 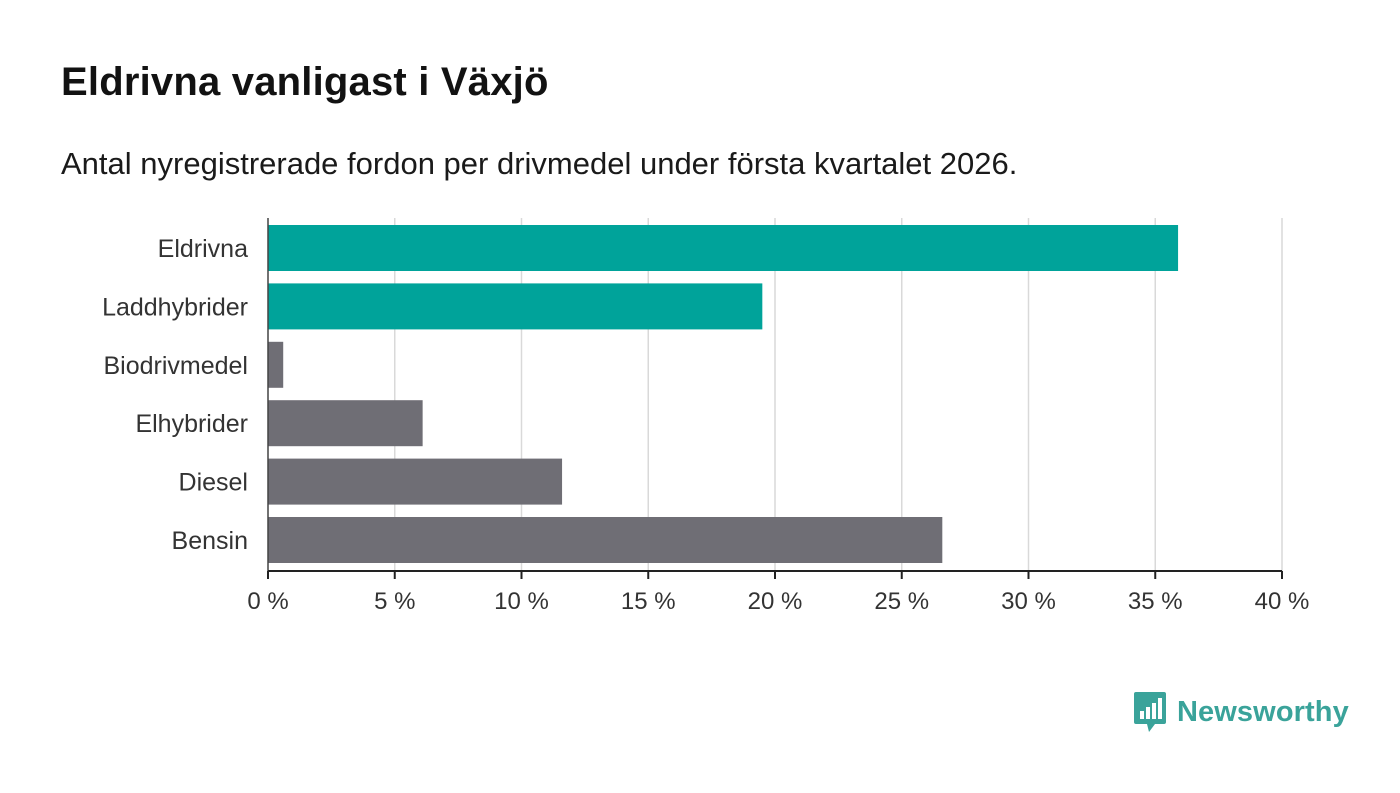 What do you see at coordinates (521, 601) in the screenshot?
I see `x-tick-label: 10 %` at bounding box center [521, 601].